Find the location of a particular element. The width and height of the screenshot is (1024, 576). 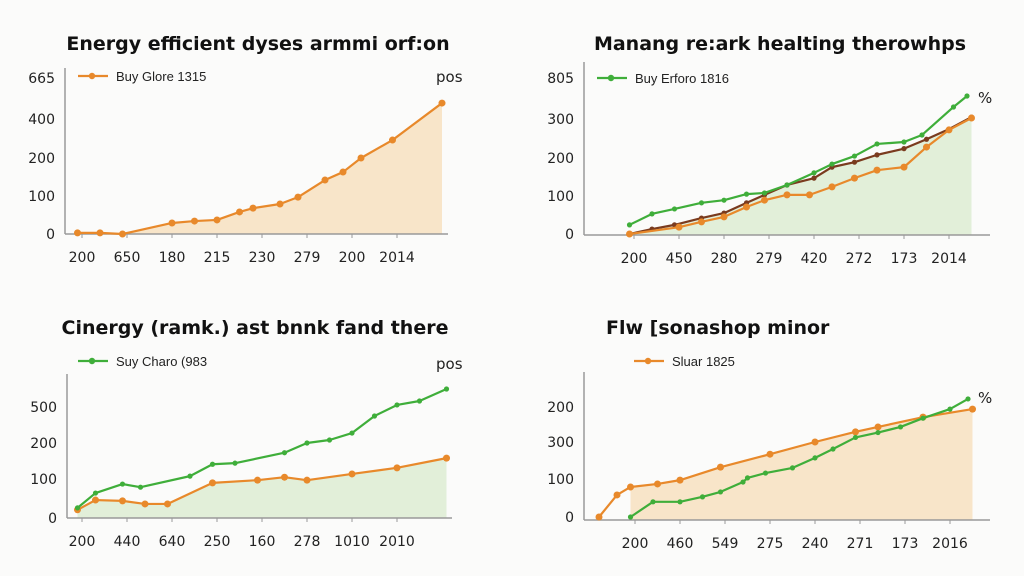

series-area-fill is located at coordinates (262, 488).